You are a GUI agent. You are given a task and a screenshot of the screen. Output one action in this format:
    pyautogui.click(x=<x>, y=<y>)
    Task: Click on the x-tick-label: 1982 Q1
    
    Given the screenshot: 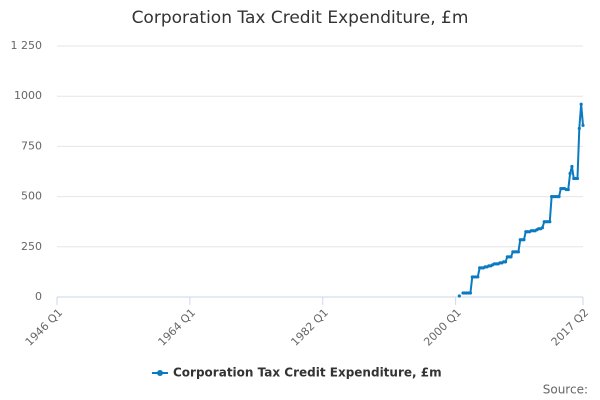 What is the action you would take?
    pyautogui.click(x=309, y=327)
    